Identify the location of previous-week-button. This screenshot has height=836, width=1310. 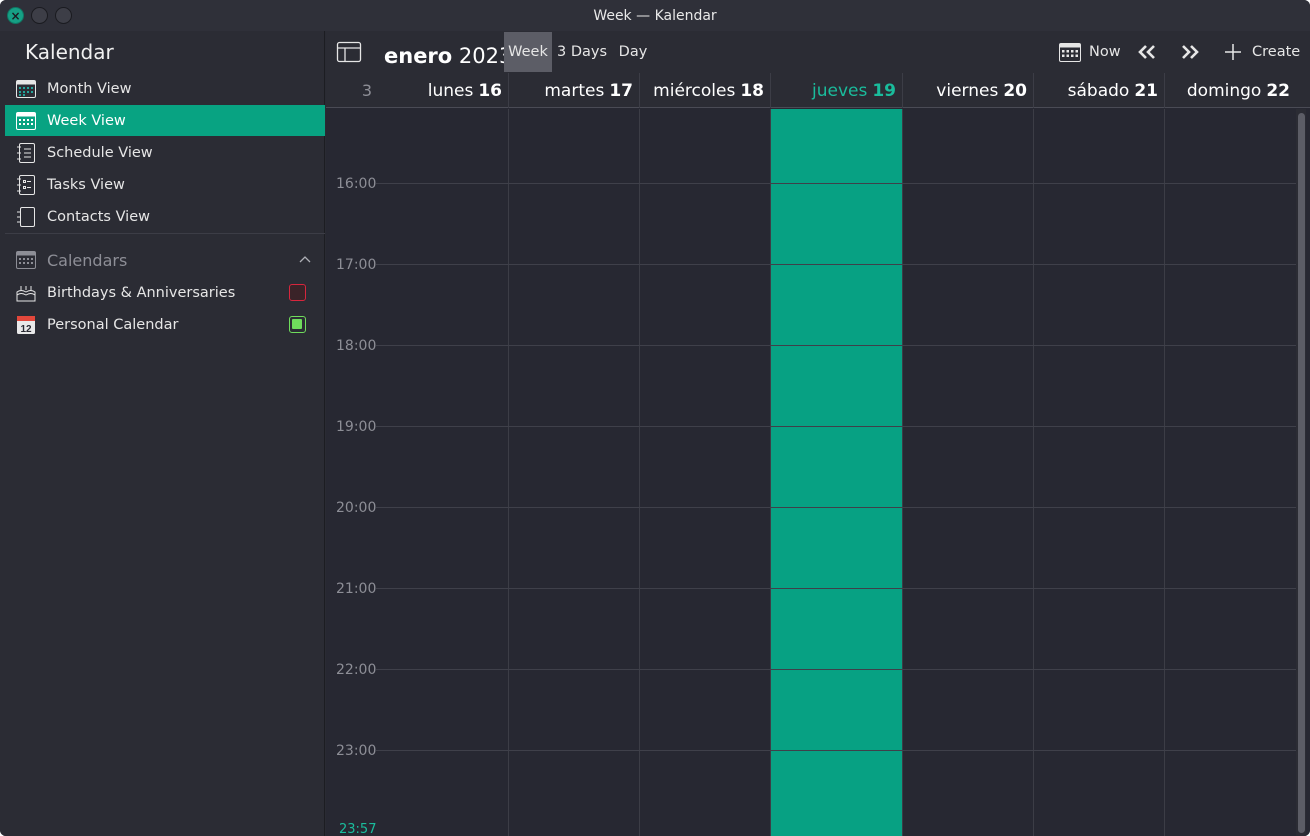
(1147, 52).